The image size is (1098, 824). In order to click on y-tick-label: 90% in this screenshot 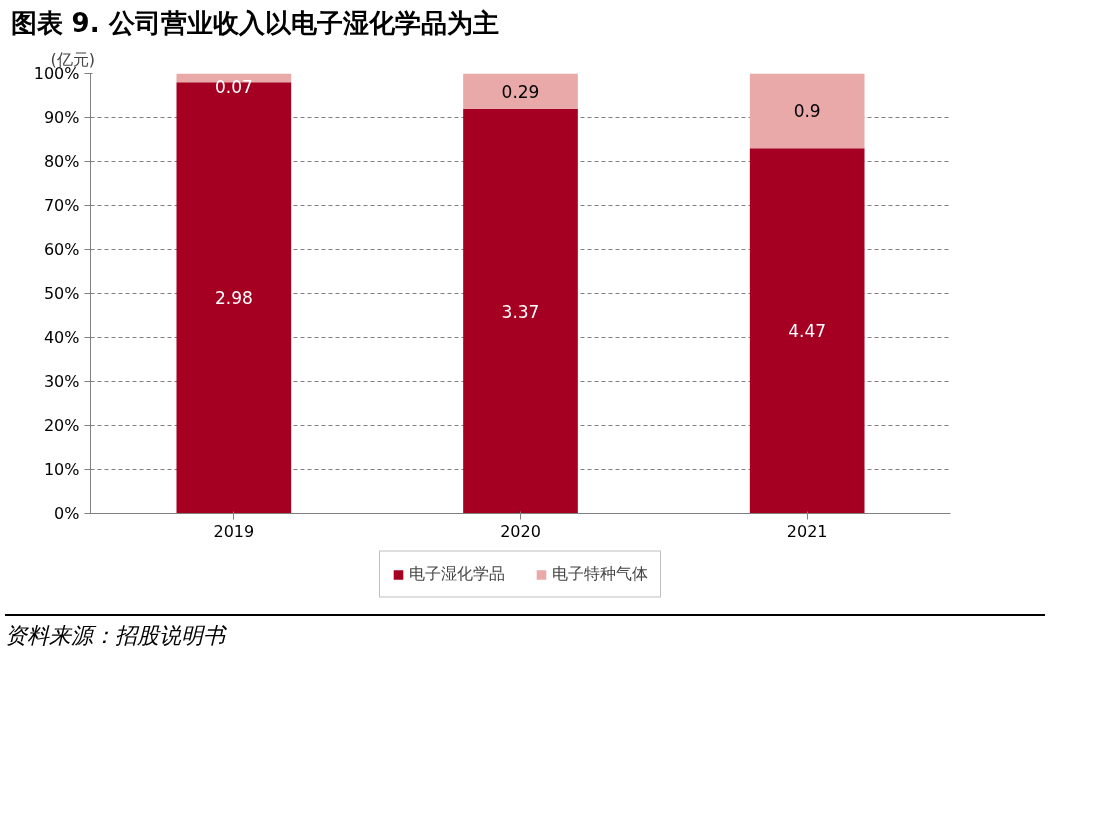, I will do `click(61, 117)`.